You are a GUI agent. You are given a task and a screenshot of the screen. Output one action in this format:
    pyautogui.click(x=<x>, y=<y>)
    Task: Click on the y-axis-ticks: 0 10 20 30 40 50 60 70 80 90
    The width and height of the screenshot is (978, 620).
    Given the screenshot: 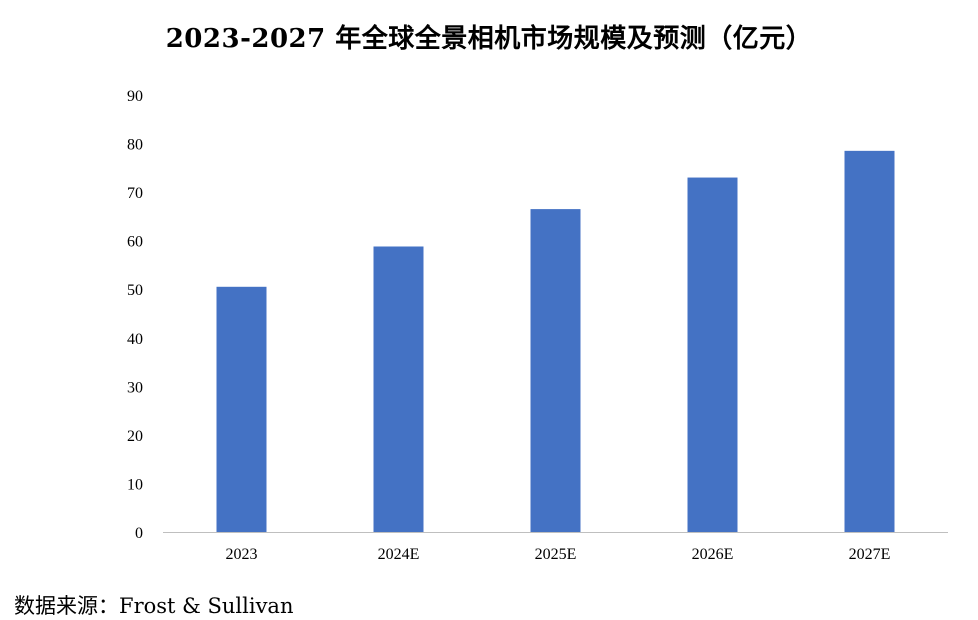 What is the action you would take?
    pyautogui.click(x=135, y=315)
    